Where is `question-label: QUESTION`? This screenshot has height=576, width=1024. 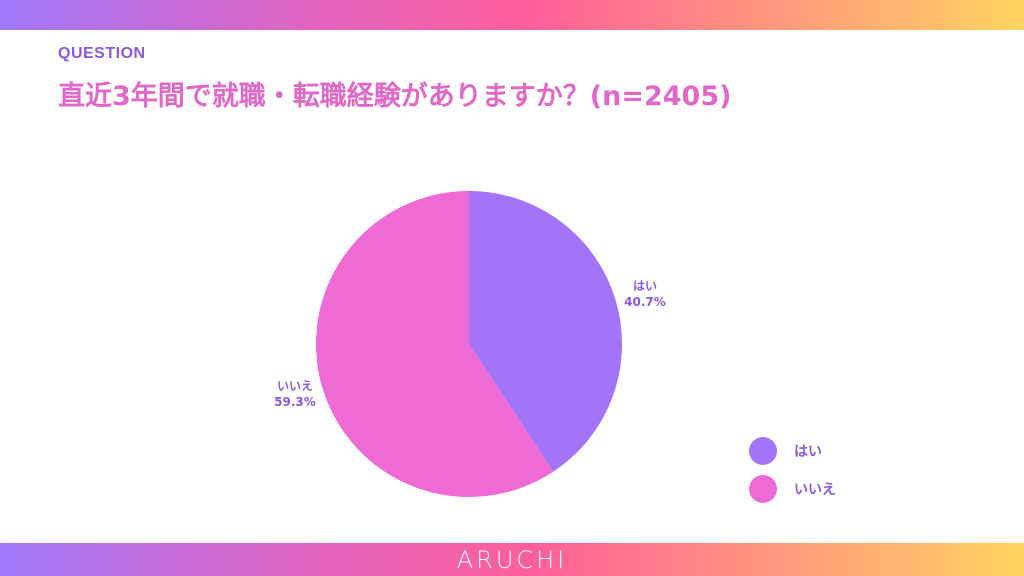
question-label: QUESTION is located at coordinates (102, 53).